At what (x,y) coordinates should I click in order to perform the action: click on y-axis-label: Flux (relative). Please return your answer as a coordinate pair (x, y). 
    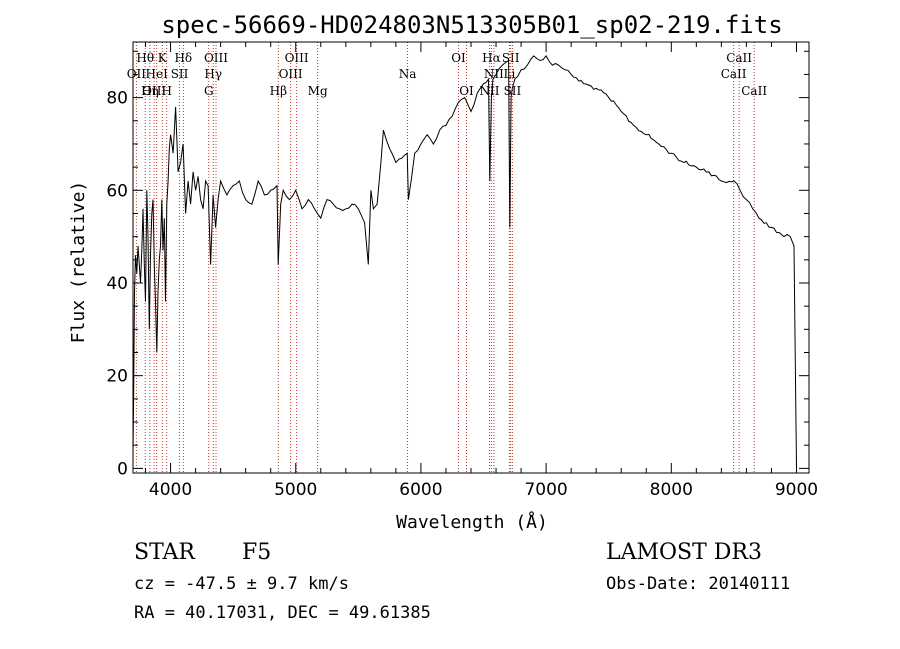
    Looking at the image, I should click on (78, 262).